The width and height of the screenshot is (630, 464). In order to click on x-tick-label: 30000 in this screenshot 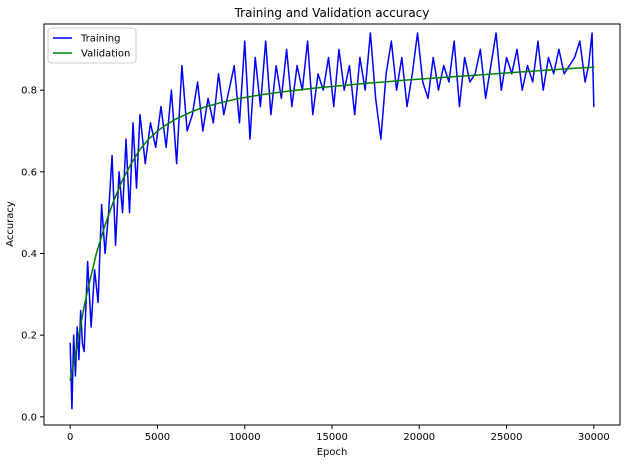, I will do `click(594, 437)`.